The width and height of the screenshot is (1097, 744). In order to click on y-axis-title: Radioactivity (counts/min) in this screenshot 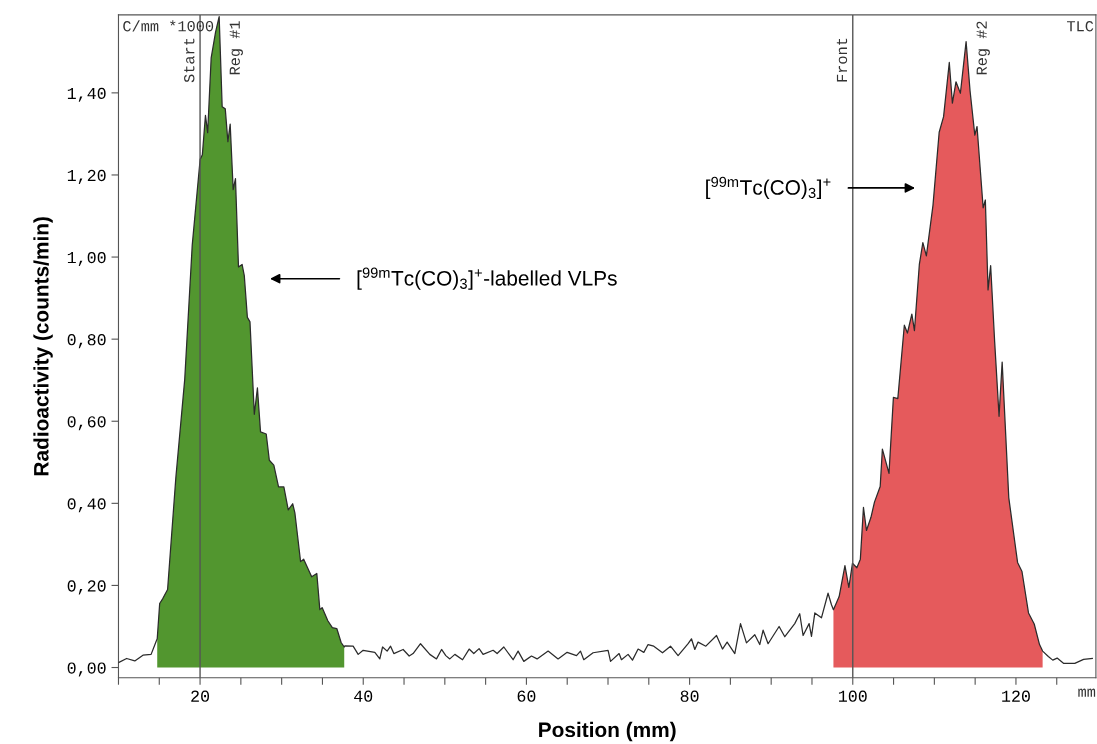, I will do `click(43, 346)`.